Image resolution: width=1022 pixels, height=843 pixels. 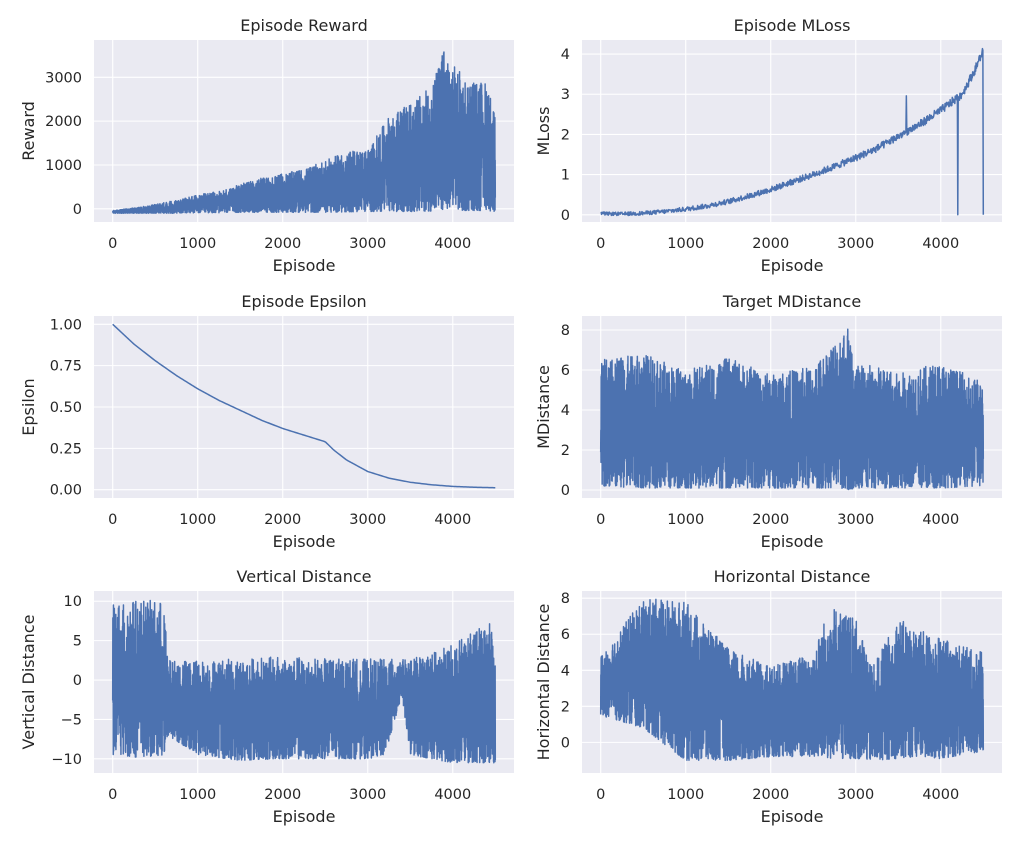 What do you see at coordinates (77, 642) in the screenshot?
I see `y-tick-label: 5` at bounding box center [77, 642].